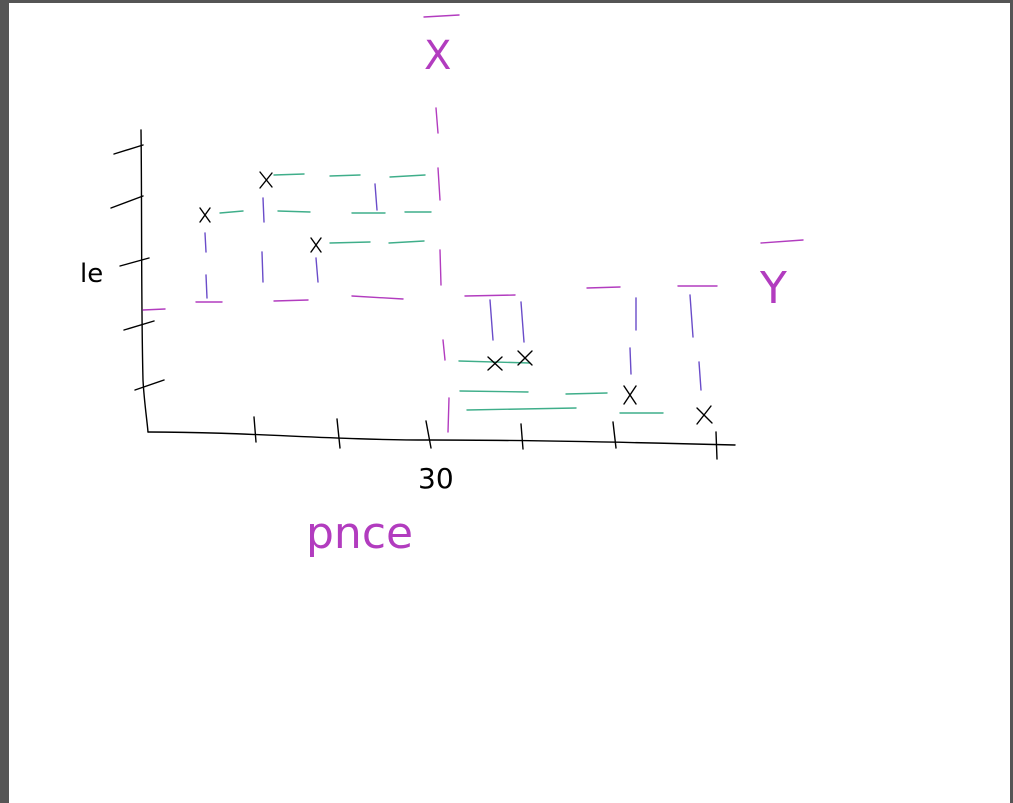  What do you see at coordinates (773, 288) in the screenshot?
I see `y-bar-label: Y` at bounding box center [773, 288].